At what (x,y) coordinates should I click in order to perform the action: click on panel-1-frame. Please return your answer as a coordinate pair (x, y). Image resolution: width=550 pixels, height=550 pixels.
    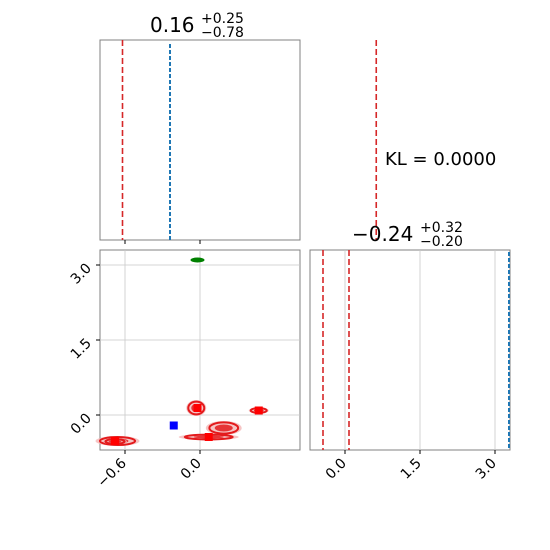
    Looking at the image, I should click on (200, 140).